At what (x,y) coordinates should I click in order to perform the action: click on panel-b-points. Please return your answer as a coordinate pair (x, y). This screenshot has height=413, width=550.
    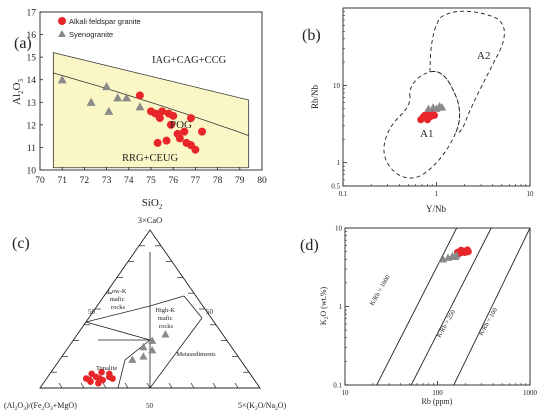
    Looking at the image, I should click on (432, 112).